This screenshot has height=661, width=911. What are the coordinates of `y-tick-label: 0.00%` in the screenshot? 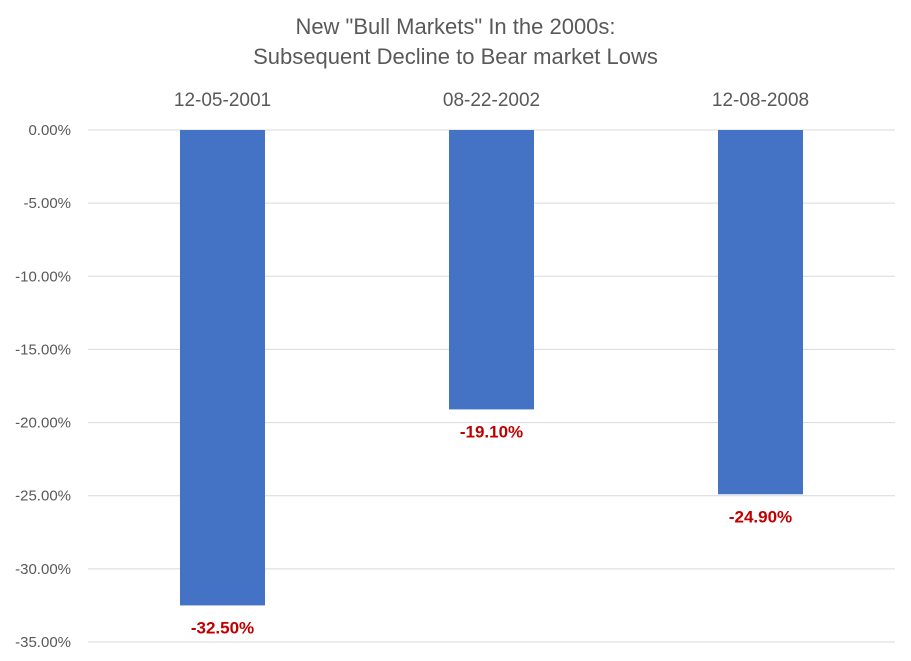 It's located at (49, 130).